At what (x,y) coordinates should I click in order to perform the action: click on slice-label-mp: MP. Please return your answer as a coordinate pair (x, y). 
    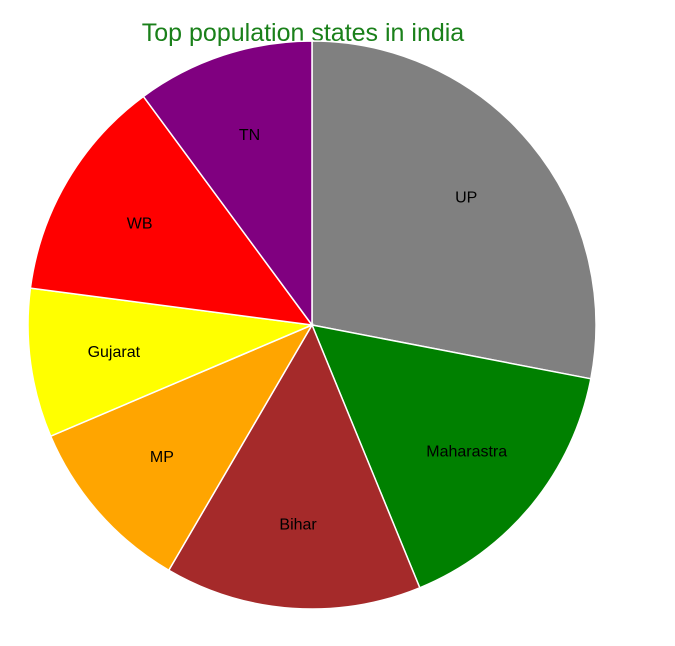
    Looking at the image, I should click on (162, 457).